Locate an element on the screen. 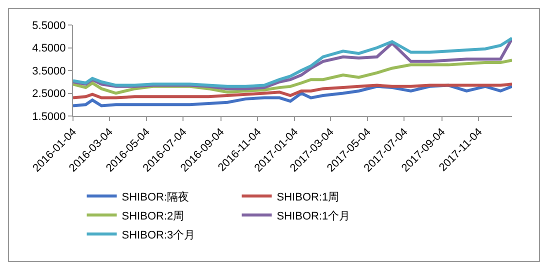 This screenshot has height=270, width=550. y-tick-label: 1.5000 is located at coordinates (49, 116).